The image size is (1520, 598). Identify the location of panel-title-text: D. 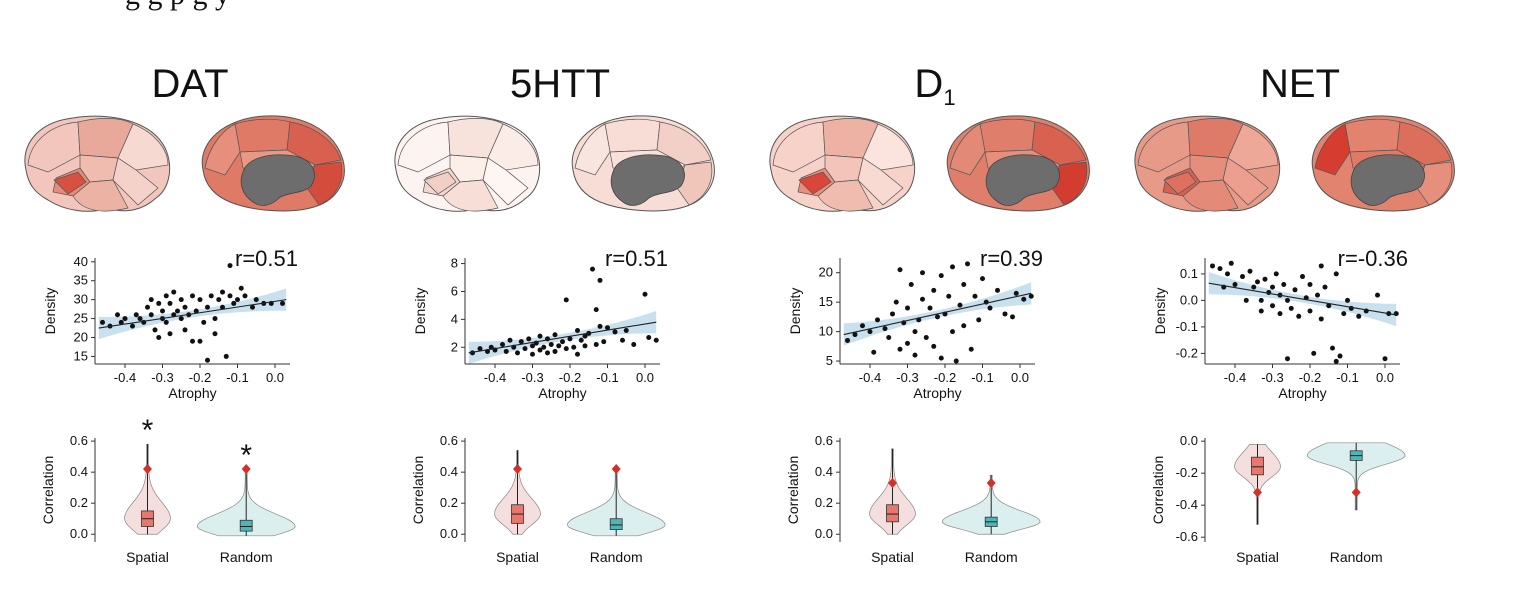
(929, 84).